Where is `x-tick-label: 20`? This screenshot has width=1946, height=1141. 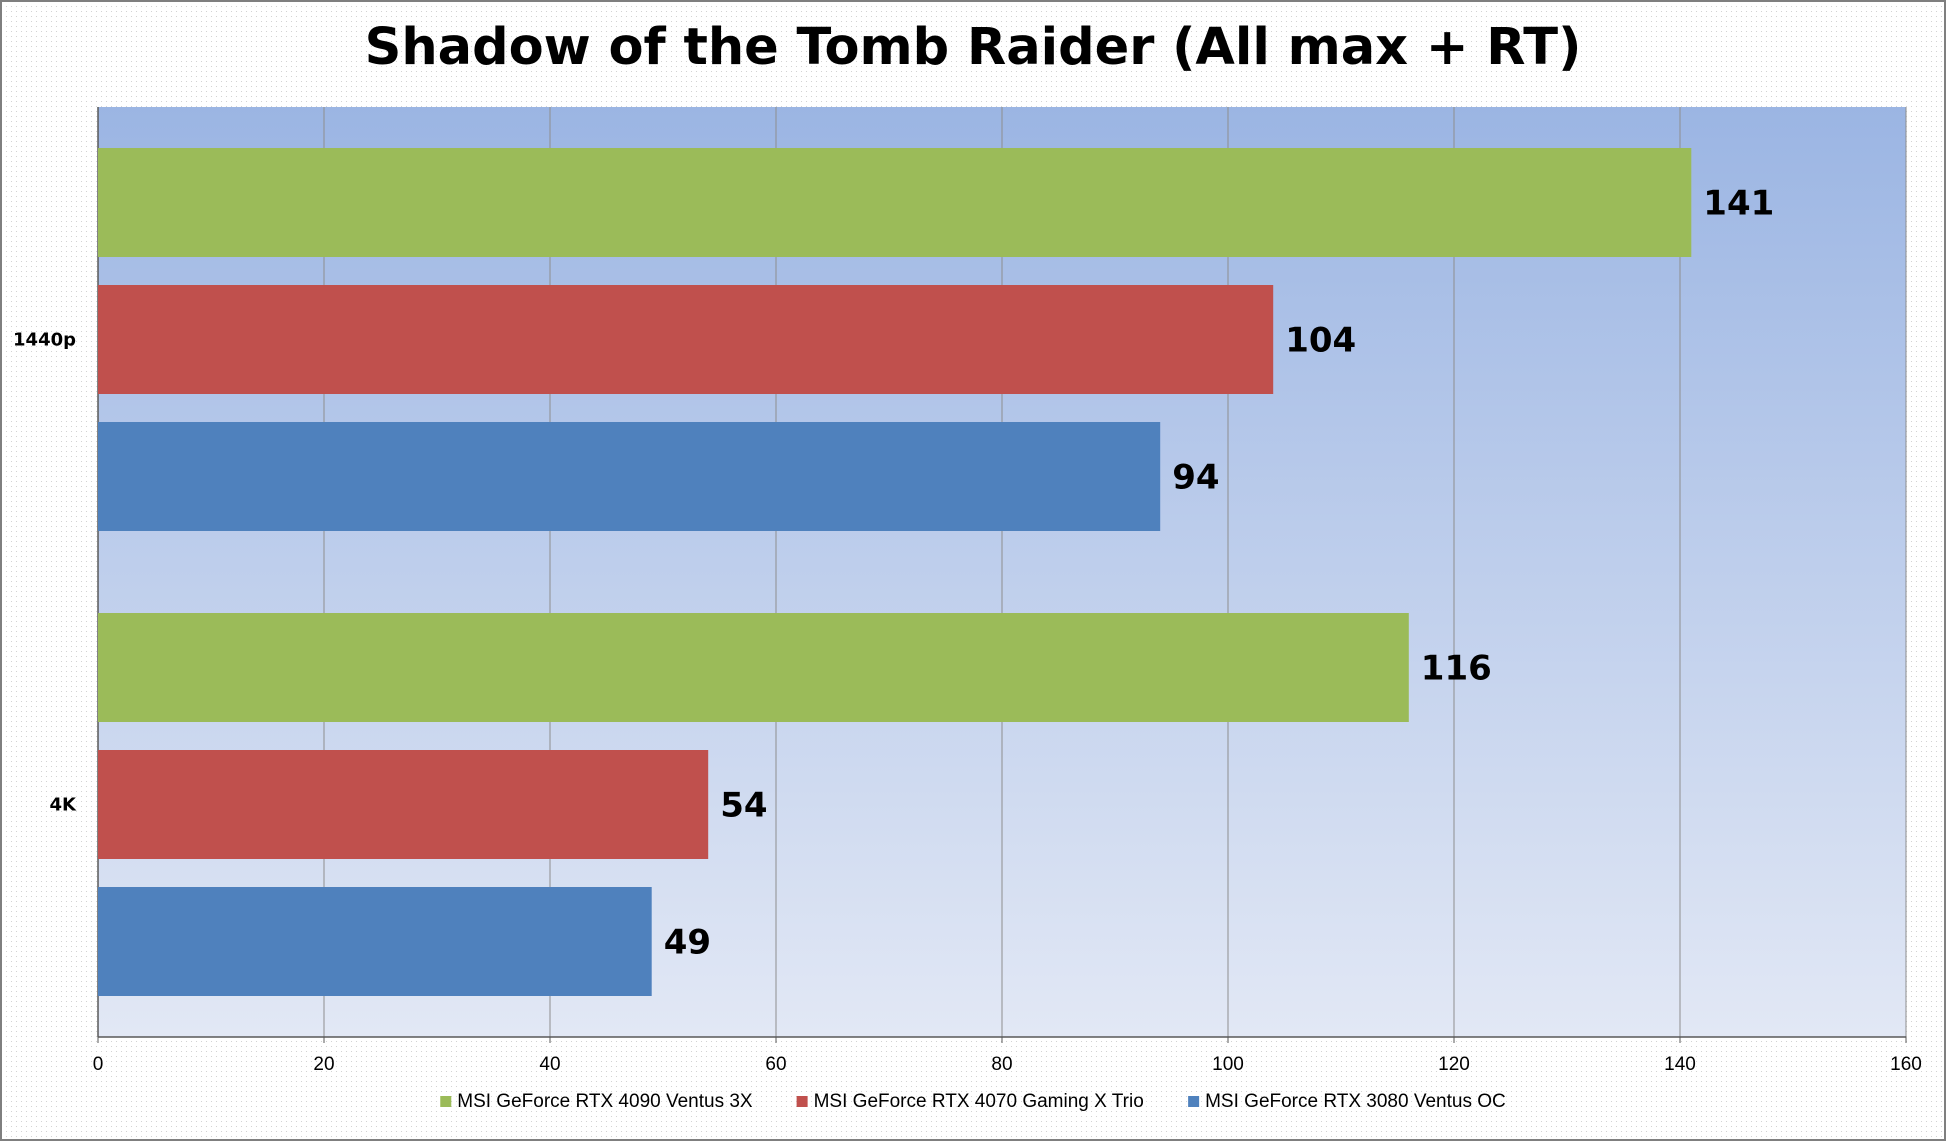 x-tick-label: 20 is located at coordinates (323, 1064).